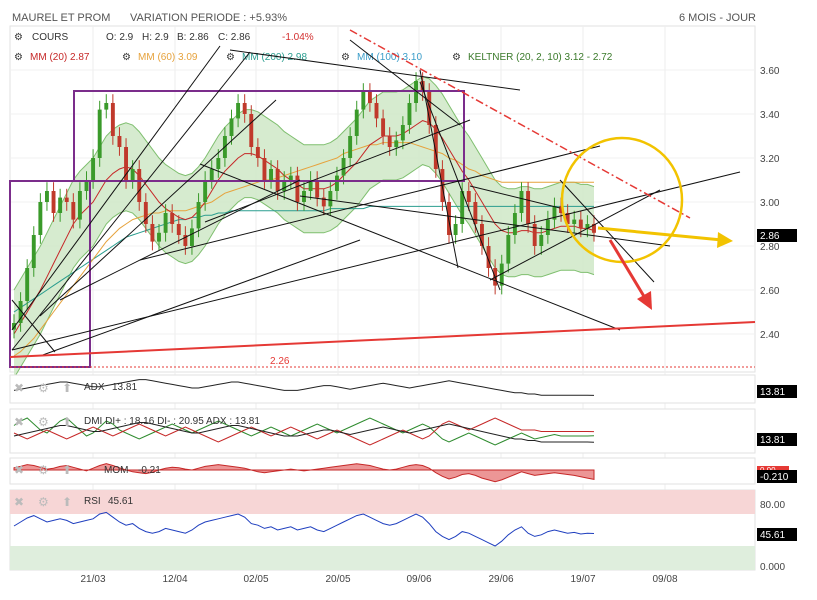 This screenshot has height=600, width=817. Describe the element at coordinates (772, 505) in the screenshot. I see `rsi-tick-80: 80.00` at that location.